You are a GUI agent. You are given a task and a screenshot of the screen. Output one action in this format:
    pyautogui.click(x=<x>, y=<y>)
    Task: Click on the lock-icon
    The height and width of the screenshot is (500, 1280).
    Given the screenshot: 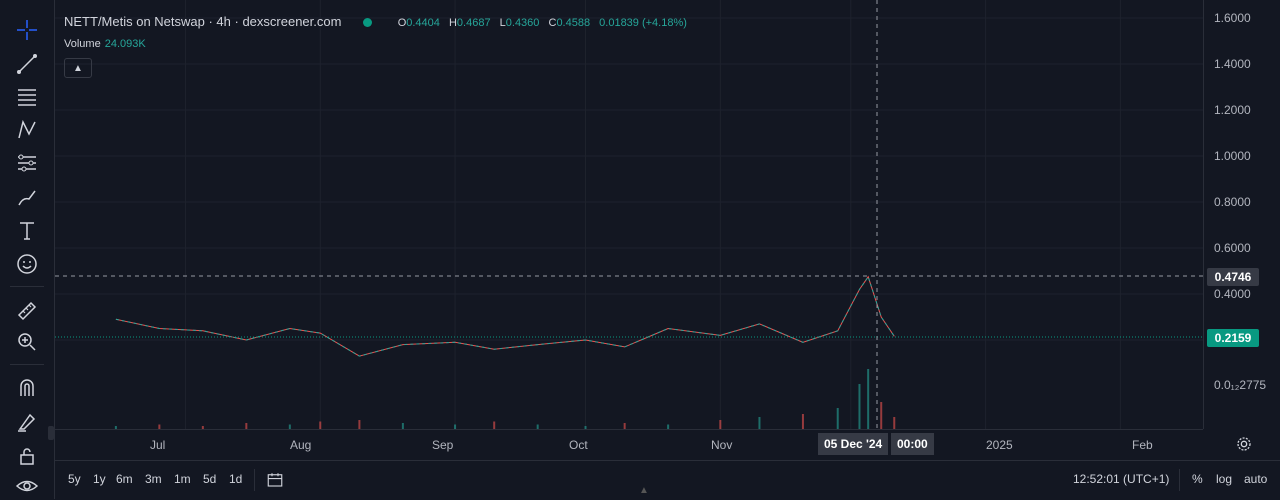 What is the action you would take?
    pyautogui.click(x=27, y=456)
    